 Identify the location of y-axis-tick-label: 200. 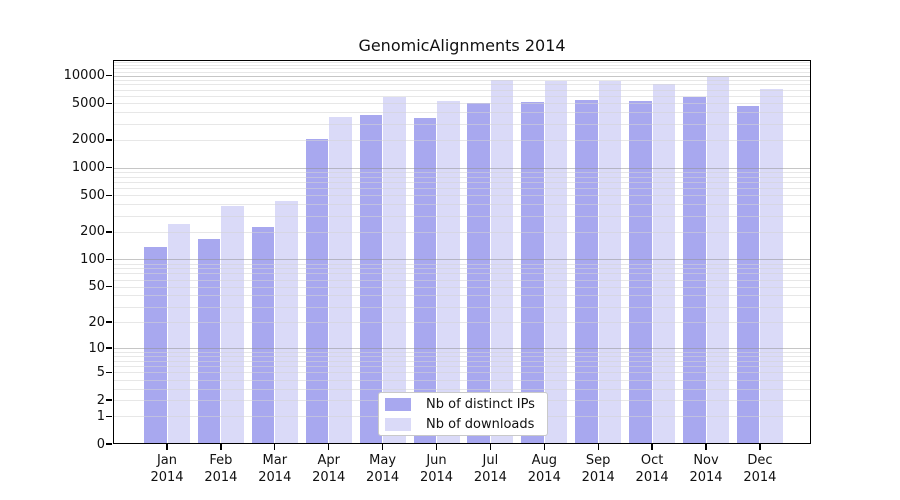
(92, 232).